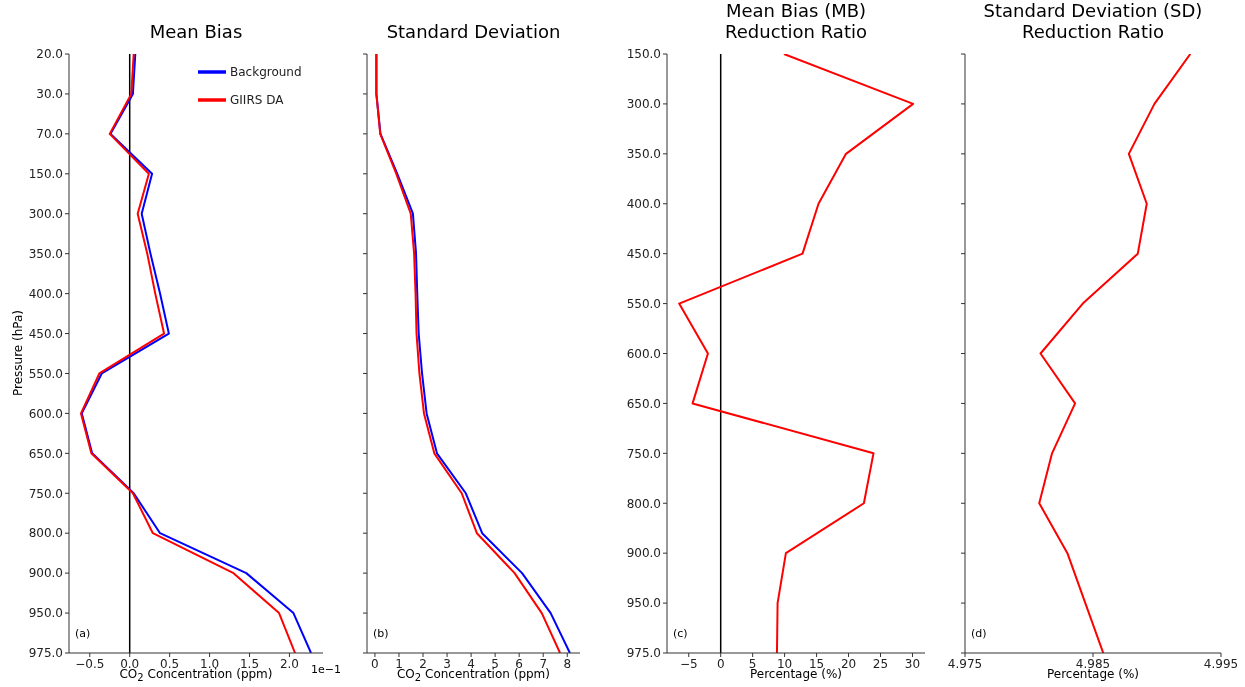  What do you see at coordinates (49, 134) in the screenshot?
I see `y-tick-label: 70.0` at bounding box center [49, 134].